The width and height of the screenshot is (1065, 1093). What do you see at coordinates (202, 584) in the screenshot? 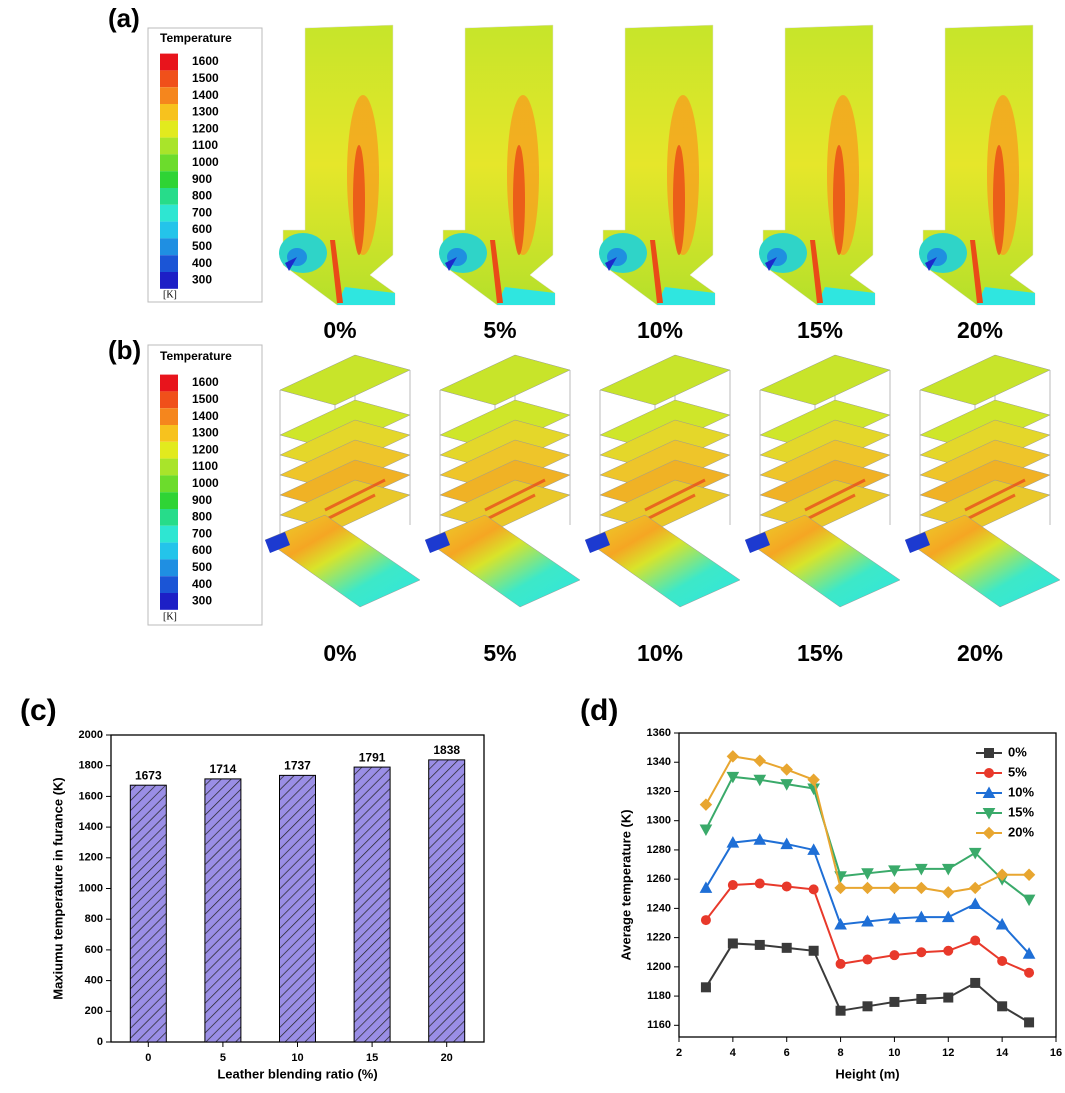
I see `colorbar-tick-label: 400` at bounding box center [202, 584].